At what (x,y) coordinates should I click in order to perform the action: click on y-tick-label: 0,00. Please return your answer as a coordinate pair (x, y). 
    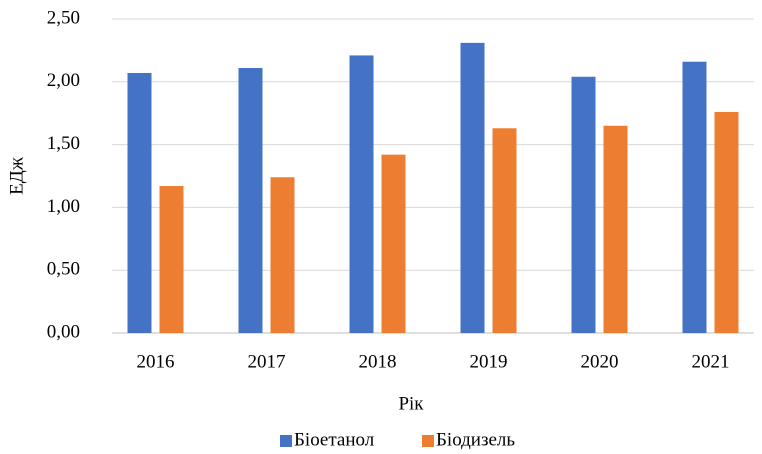
    Looking at the image, I should click on (63, 331).